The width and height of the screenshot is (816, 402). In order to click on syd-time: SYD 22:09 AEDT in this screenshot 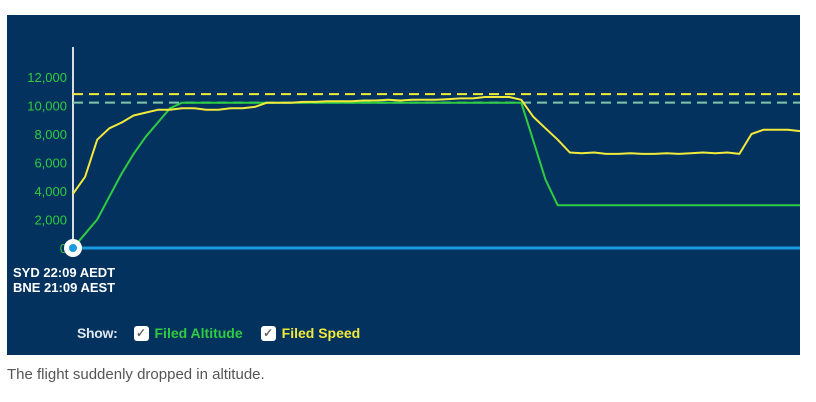, I will do `click(64, 272)`.